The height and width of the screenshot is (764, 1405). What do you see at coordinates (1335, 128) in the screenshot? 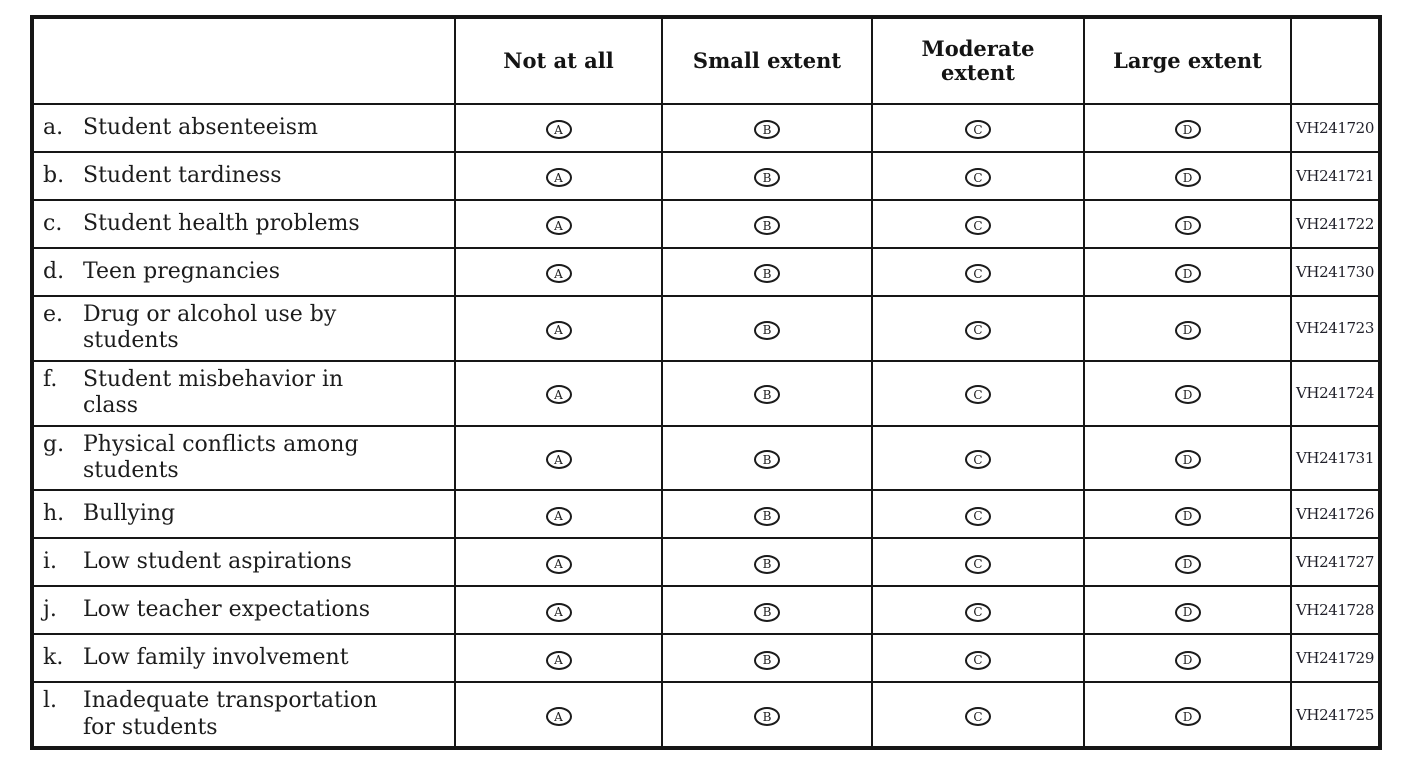
I see `item-code: VH241720` at bounding box center [1335, 128].